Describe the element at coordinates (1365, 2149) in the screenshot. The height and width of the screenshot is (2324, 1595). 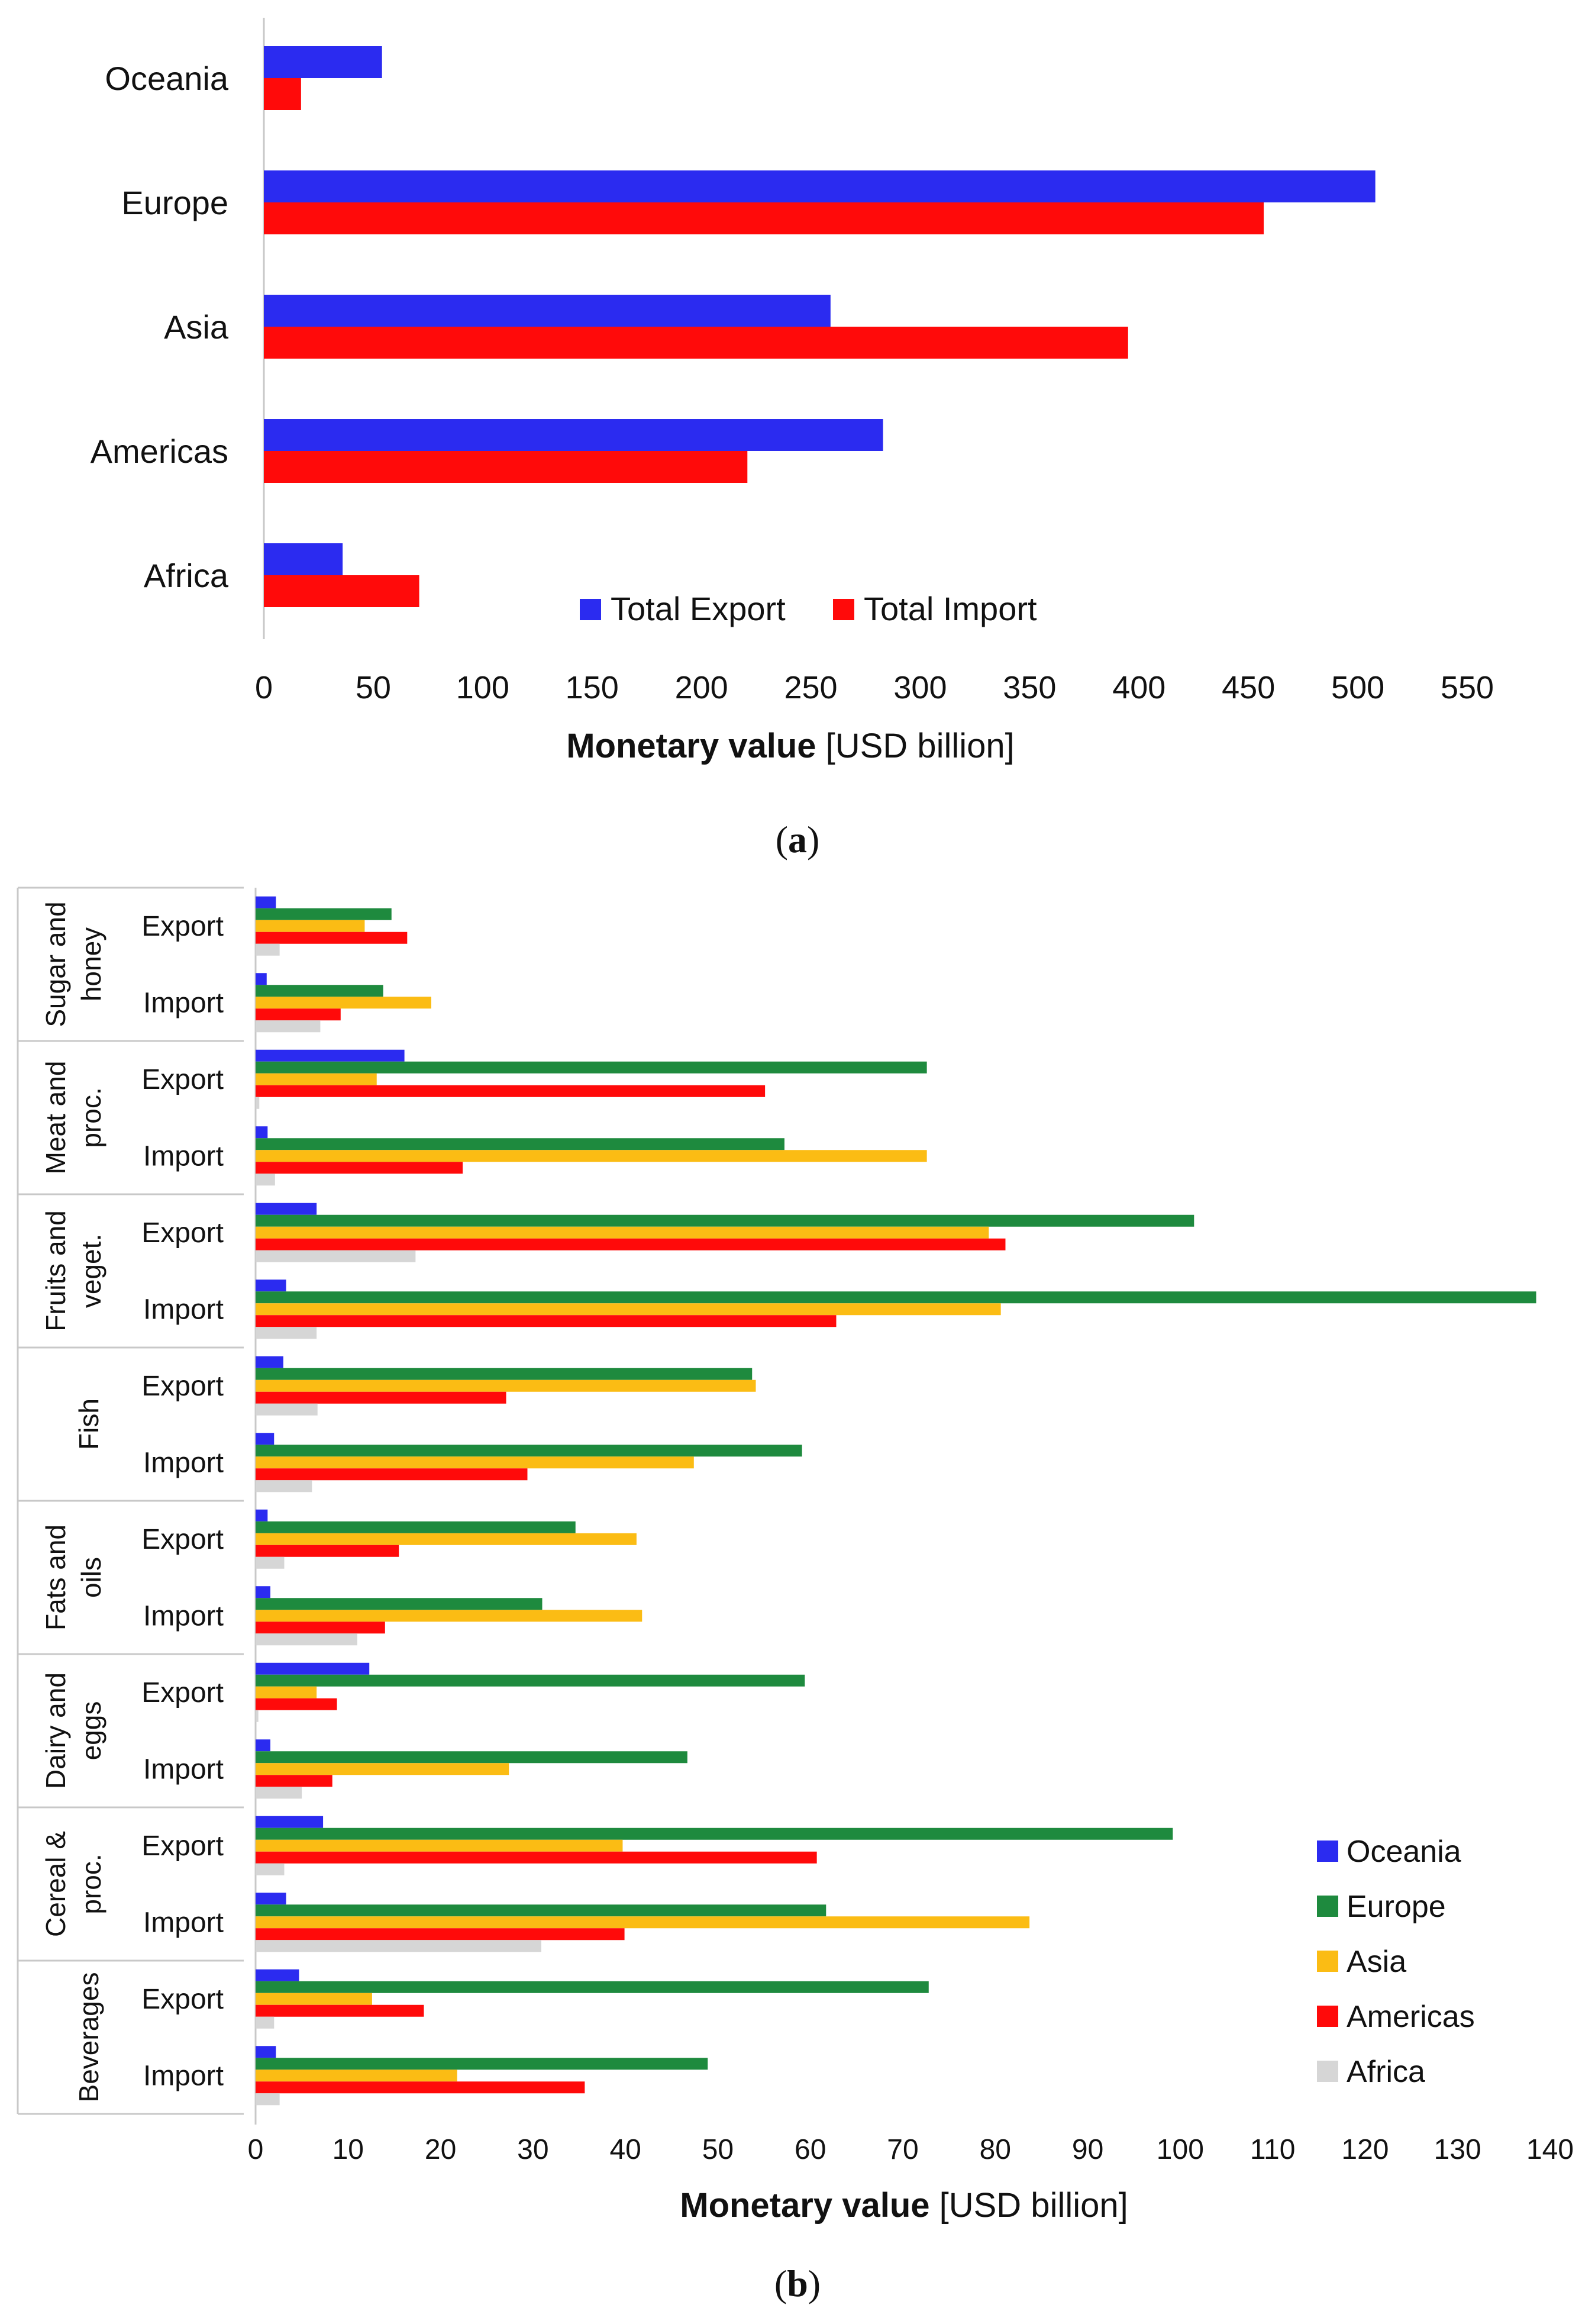
I see `x-tick-label: 120` at that location.